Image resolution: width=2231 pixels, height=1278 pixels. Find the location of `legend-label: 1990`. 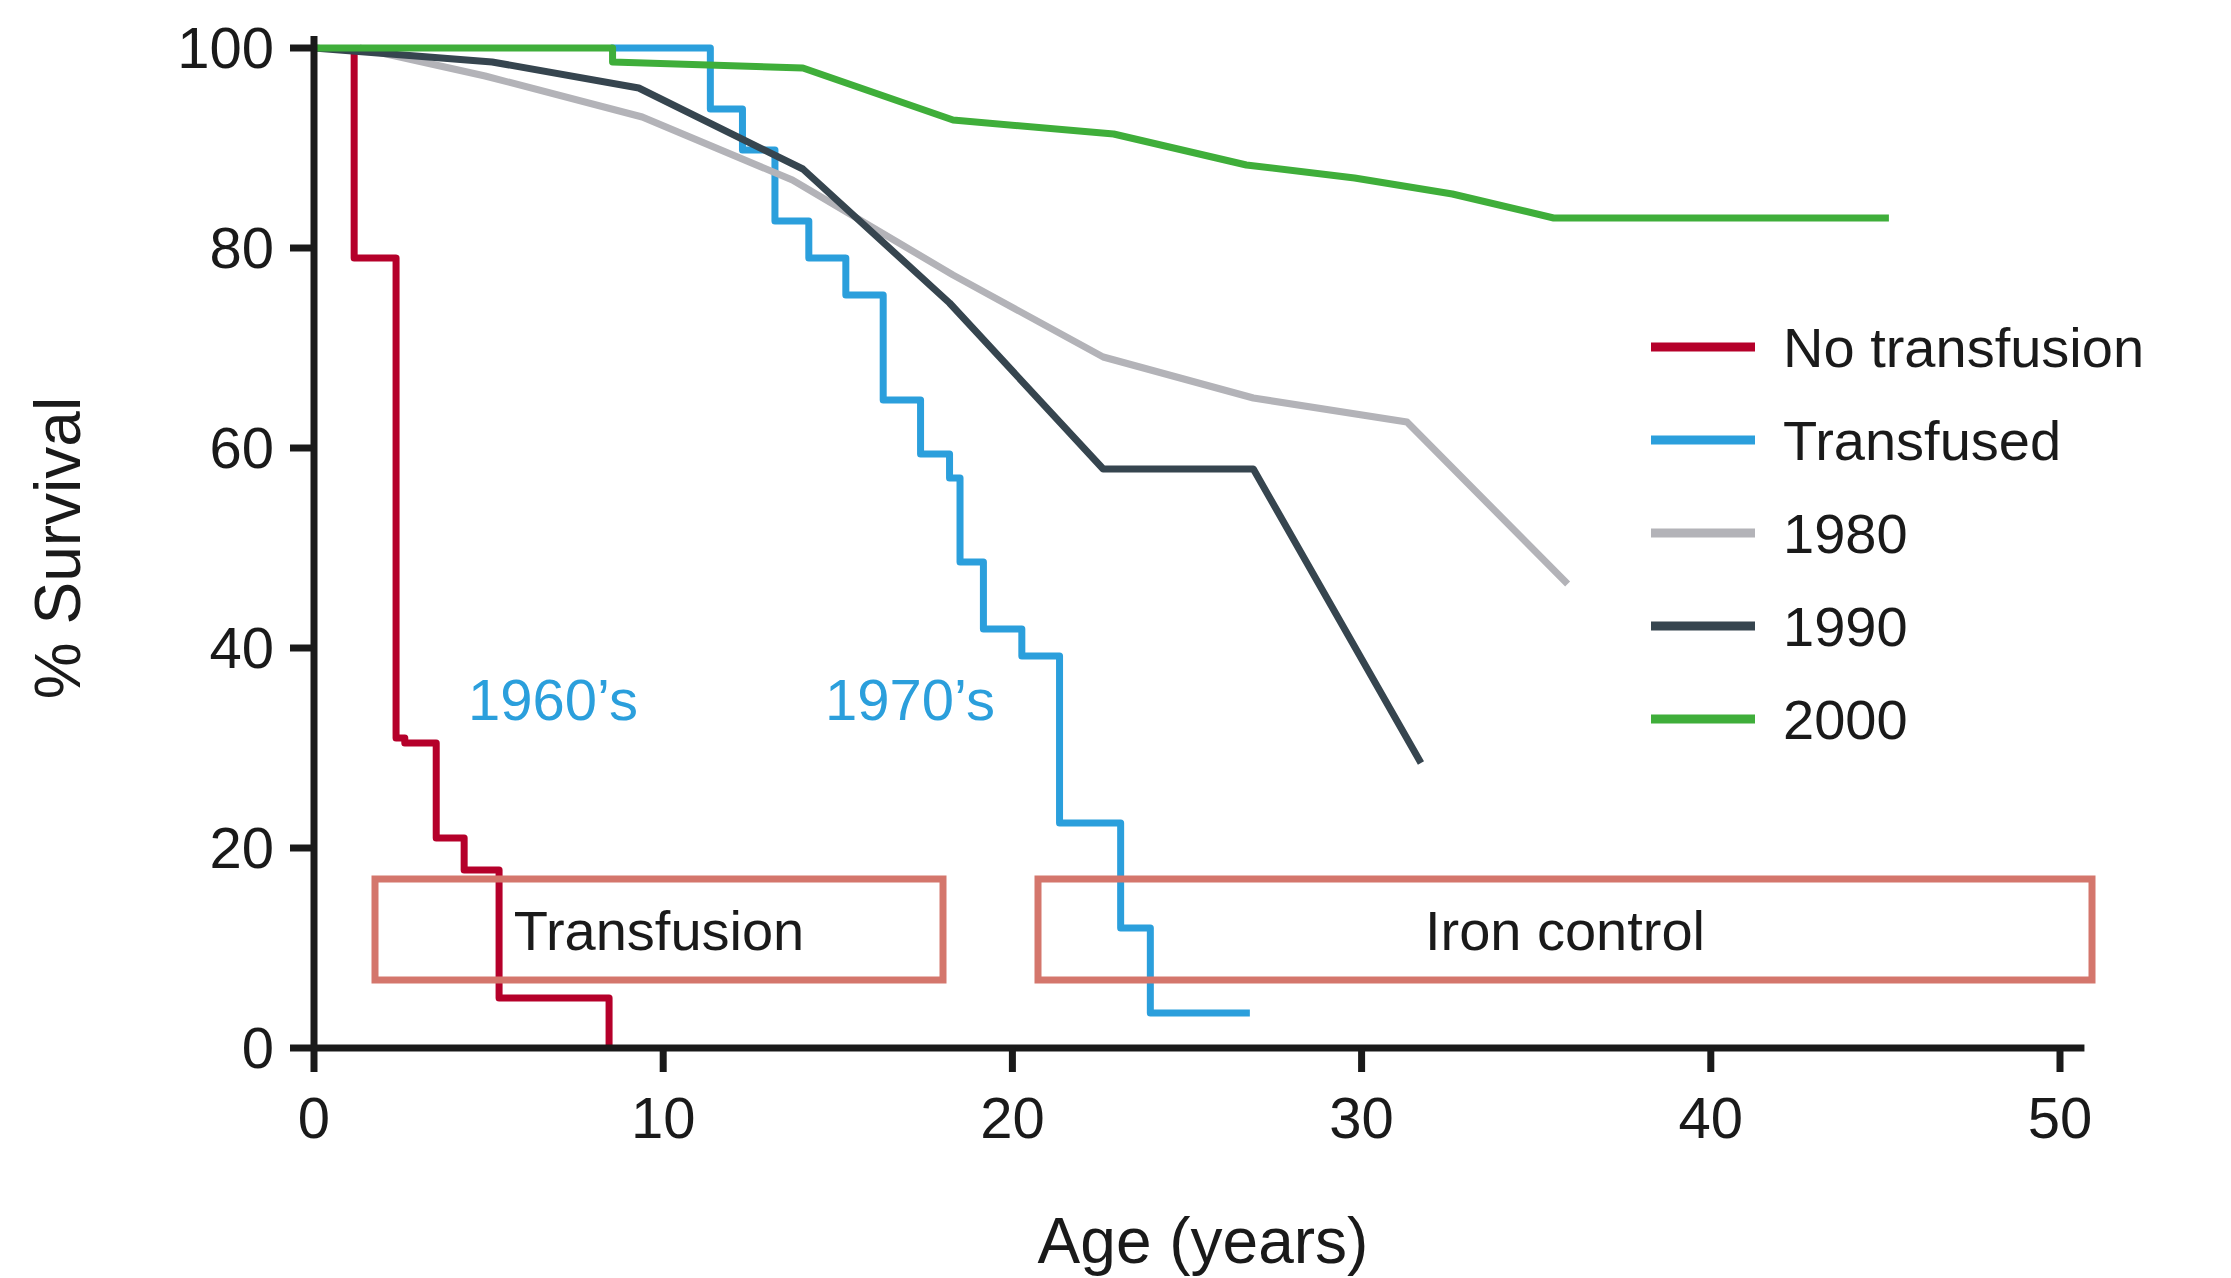

legend-label: 1990 is located at coordinates (1845, 626).